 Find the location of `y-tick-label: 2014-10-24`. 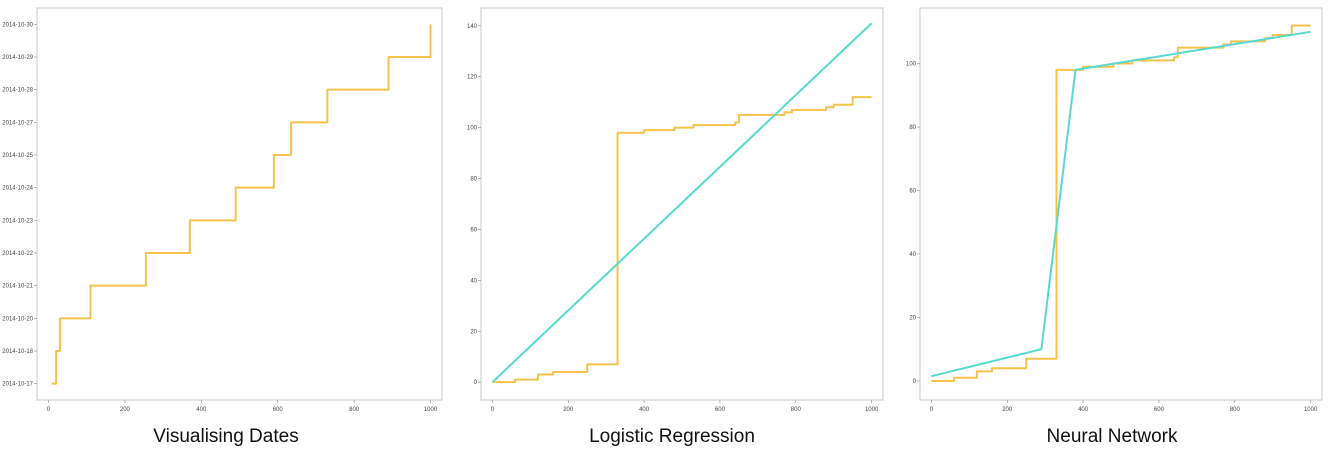

y-tick-label: 2014-10-24 is located at coordinates (17, 189).